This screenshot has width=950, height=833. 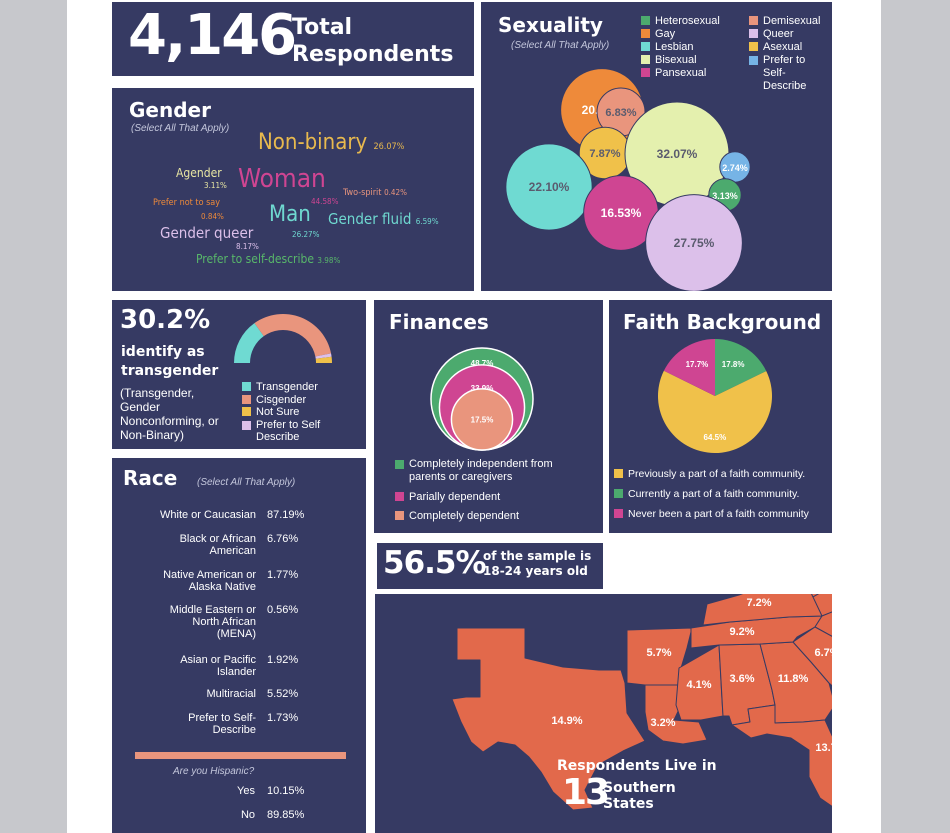 What do you see at coordinates (246, 482) in the screenshot?
I see `race-subtitle: (Select All That Apply)` at bounding box center [246, 482].